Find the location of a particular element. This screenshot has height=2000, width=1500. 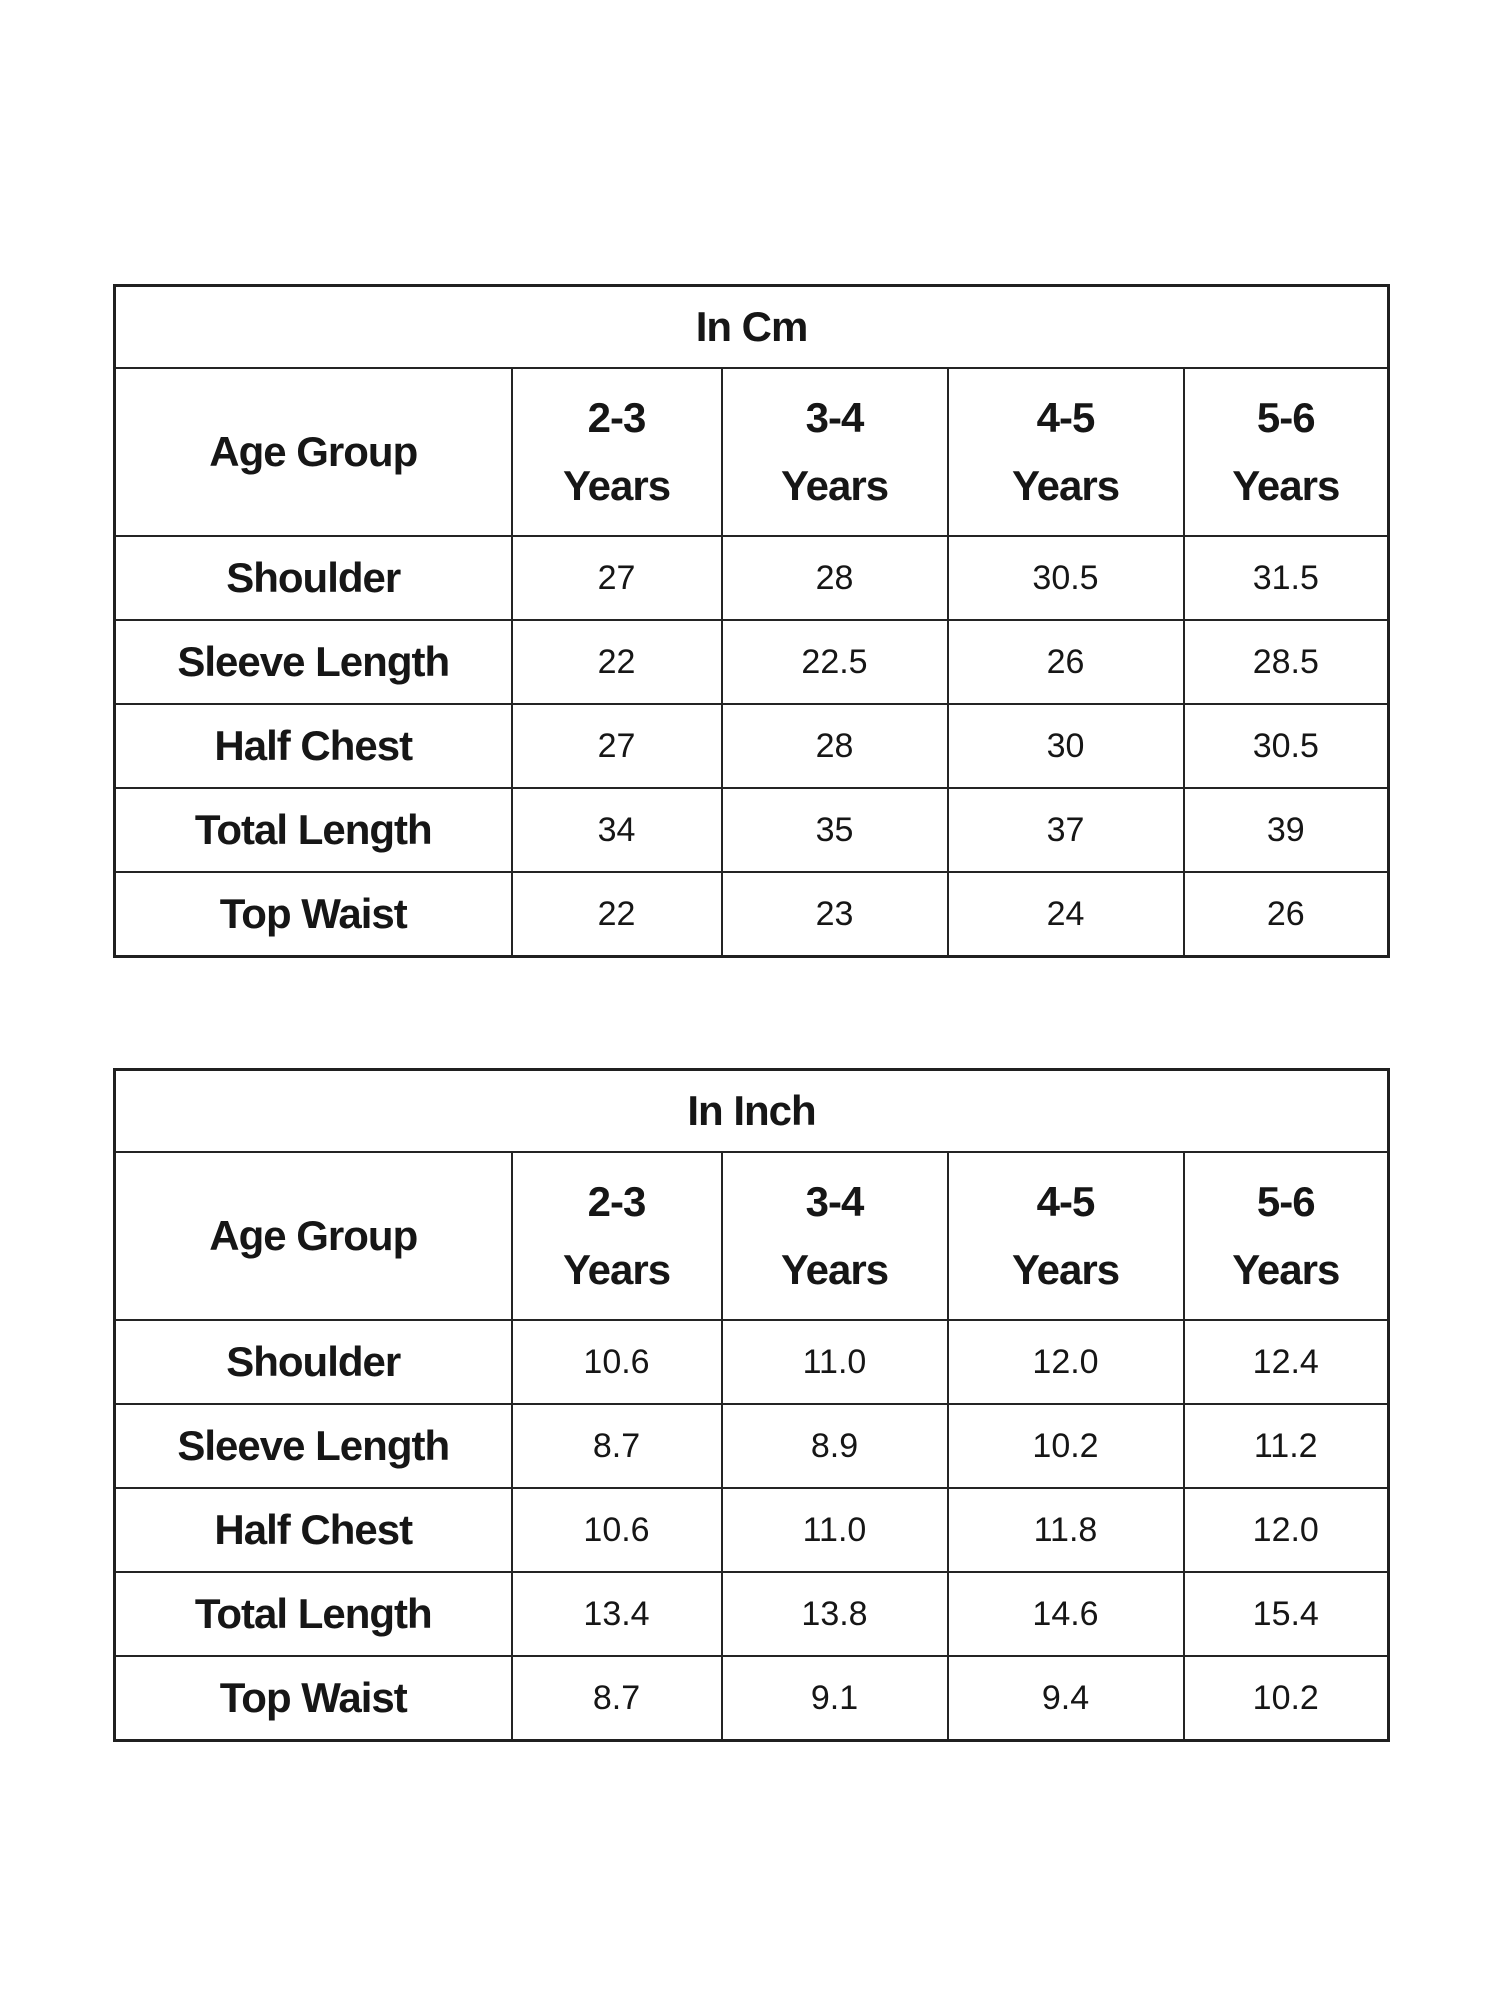

value-cell: 11.2 is located at coordinates (1286, 1446).